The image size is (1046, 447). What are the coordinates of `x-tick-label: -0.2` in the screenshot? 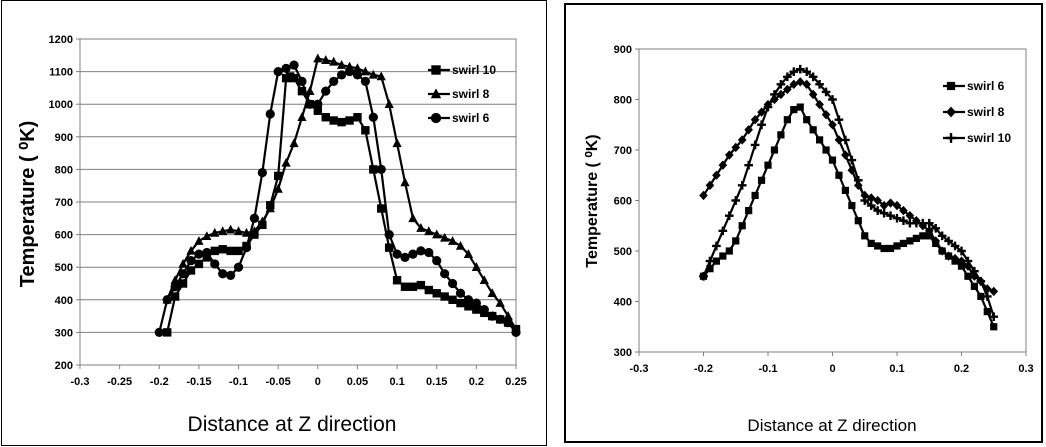 It's located at (159, 382).